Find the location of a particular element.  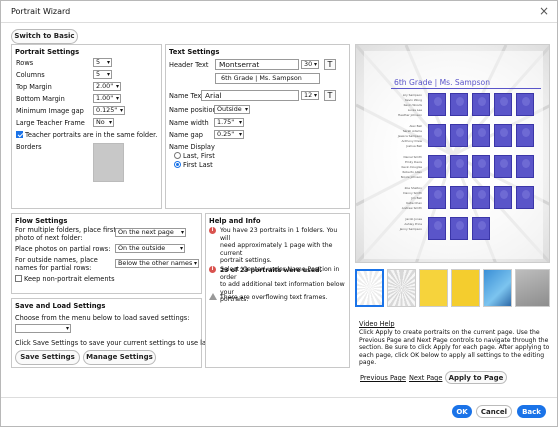

next-page-link: Next Page is located at coordinates (426, 378).